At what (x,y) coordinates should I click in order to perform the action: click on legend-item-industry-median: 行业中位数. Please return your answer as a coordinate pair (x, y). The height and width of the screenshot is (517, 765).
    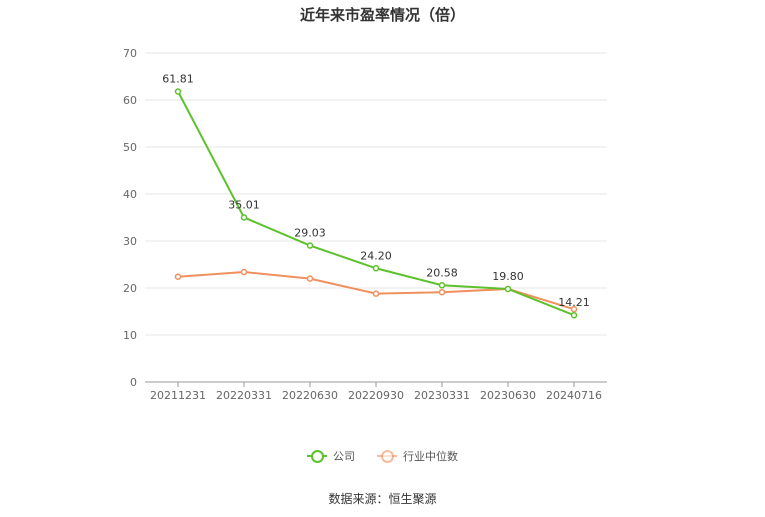
    Looking at the image, I should click on (417, 456).